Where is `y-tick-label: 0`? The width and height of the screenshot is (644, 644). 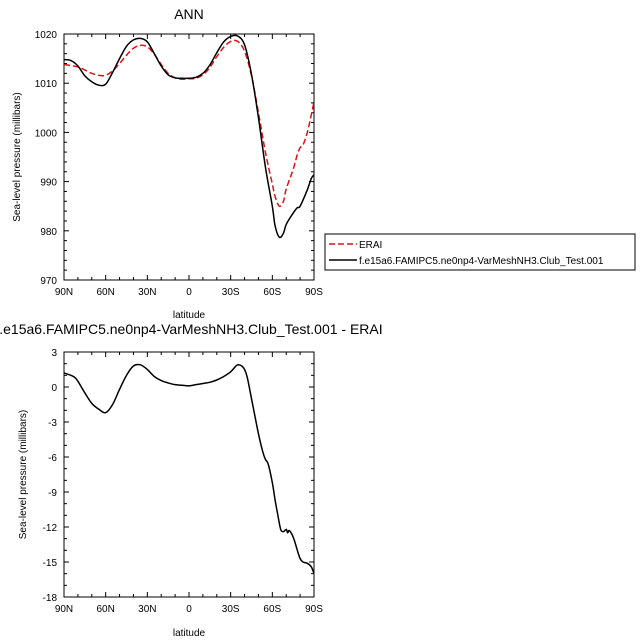
y-tick-label: 0 is located at coordinates (54, 388).